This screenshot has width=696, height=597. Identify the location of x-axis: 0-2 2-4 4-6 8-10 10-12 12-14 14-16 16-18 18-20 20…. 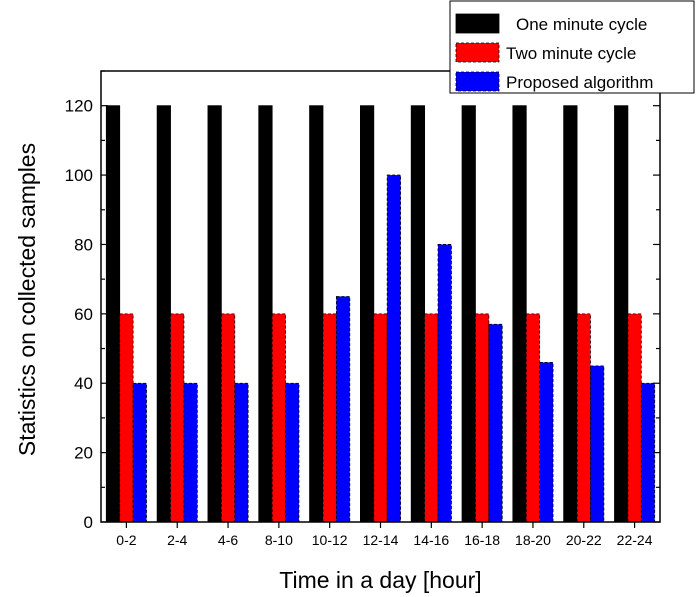
(384, 535).